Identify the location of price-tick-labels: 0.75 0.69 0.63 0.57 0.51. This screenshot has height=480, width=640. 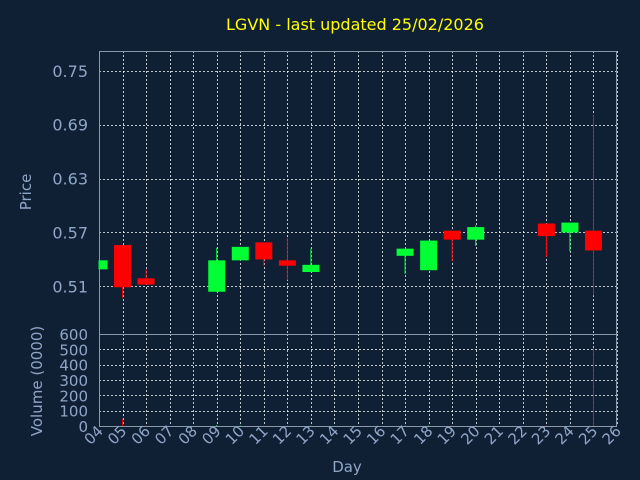
(70, 179).